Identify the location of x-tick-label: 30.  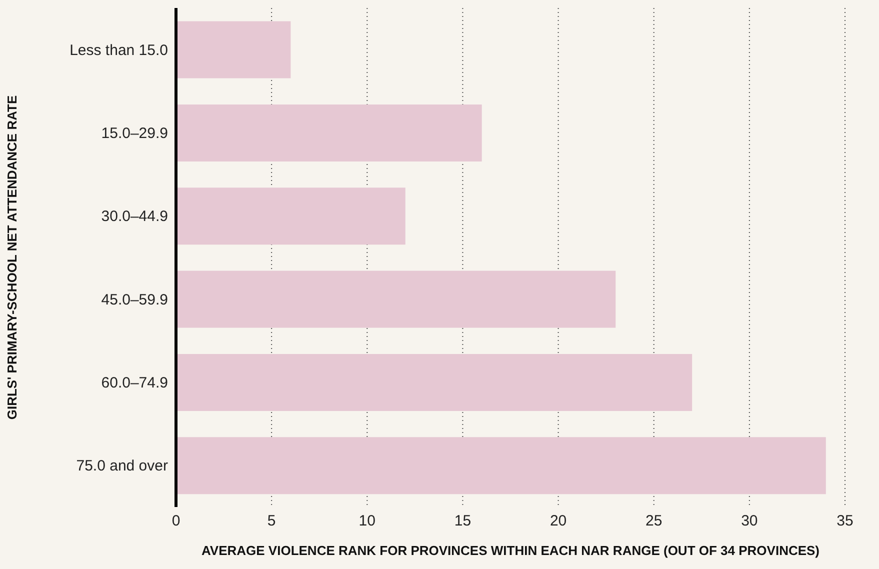
(749, 521).